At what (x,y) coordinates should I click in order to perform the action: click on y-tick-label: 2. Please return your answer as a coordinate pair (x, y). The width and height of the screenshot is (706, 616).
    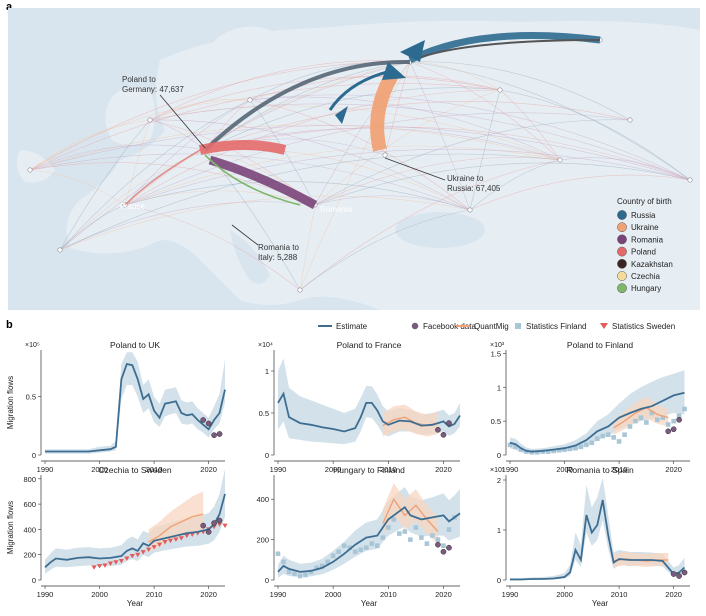
    Looking at the image, I should click on (499, 480).